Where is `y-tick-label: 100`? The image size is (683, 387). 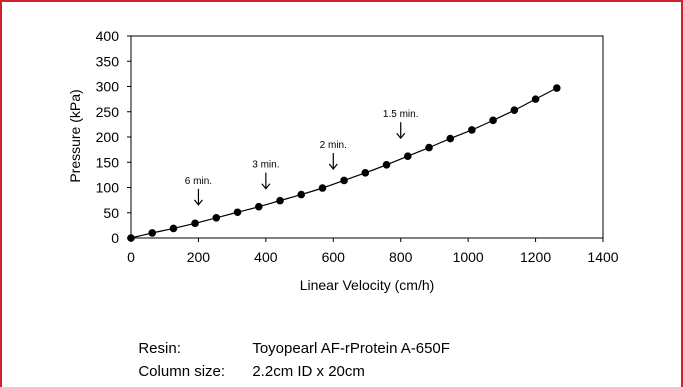
y-tick-label: 100 is located at coordinates (108, 188).